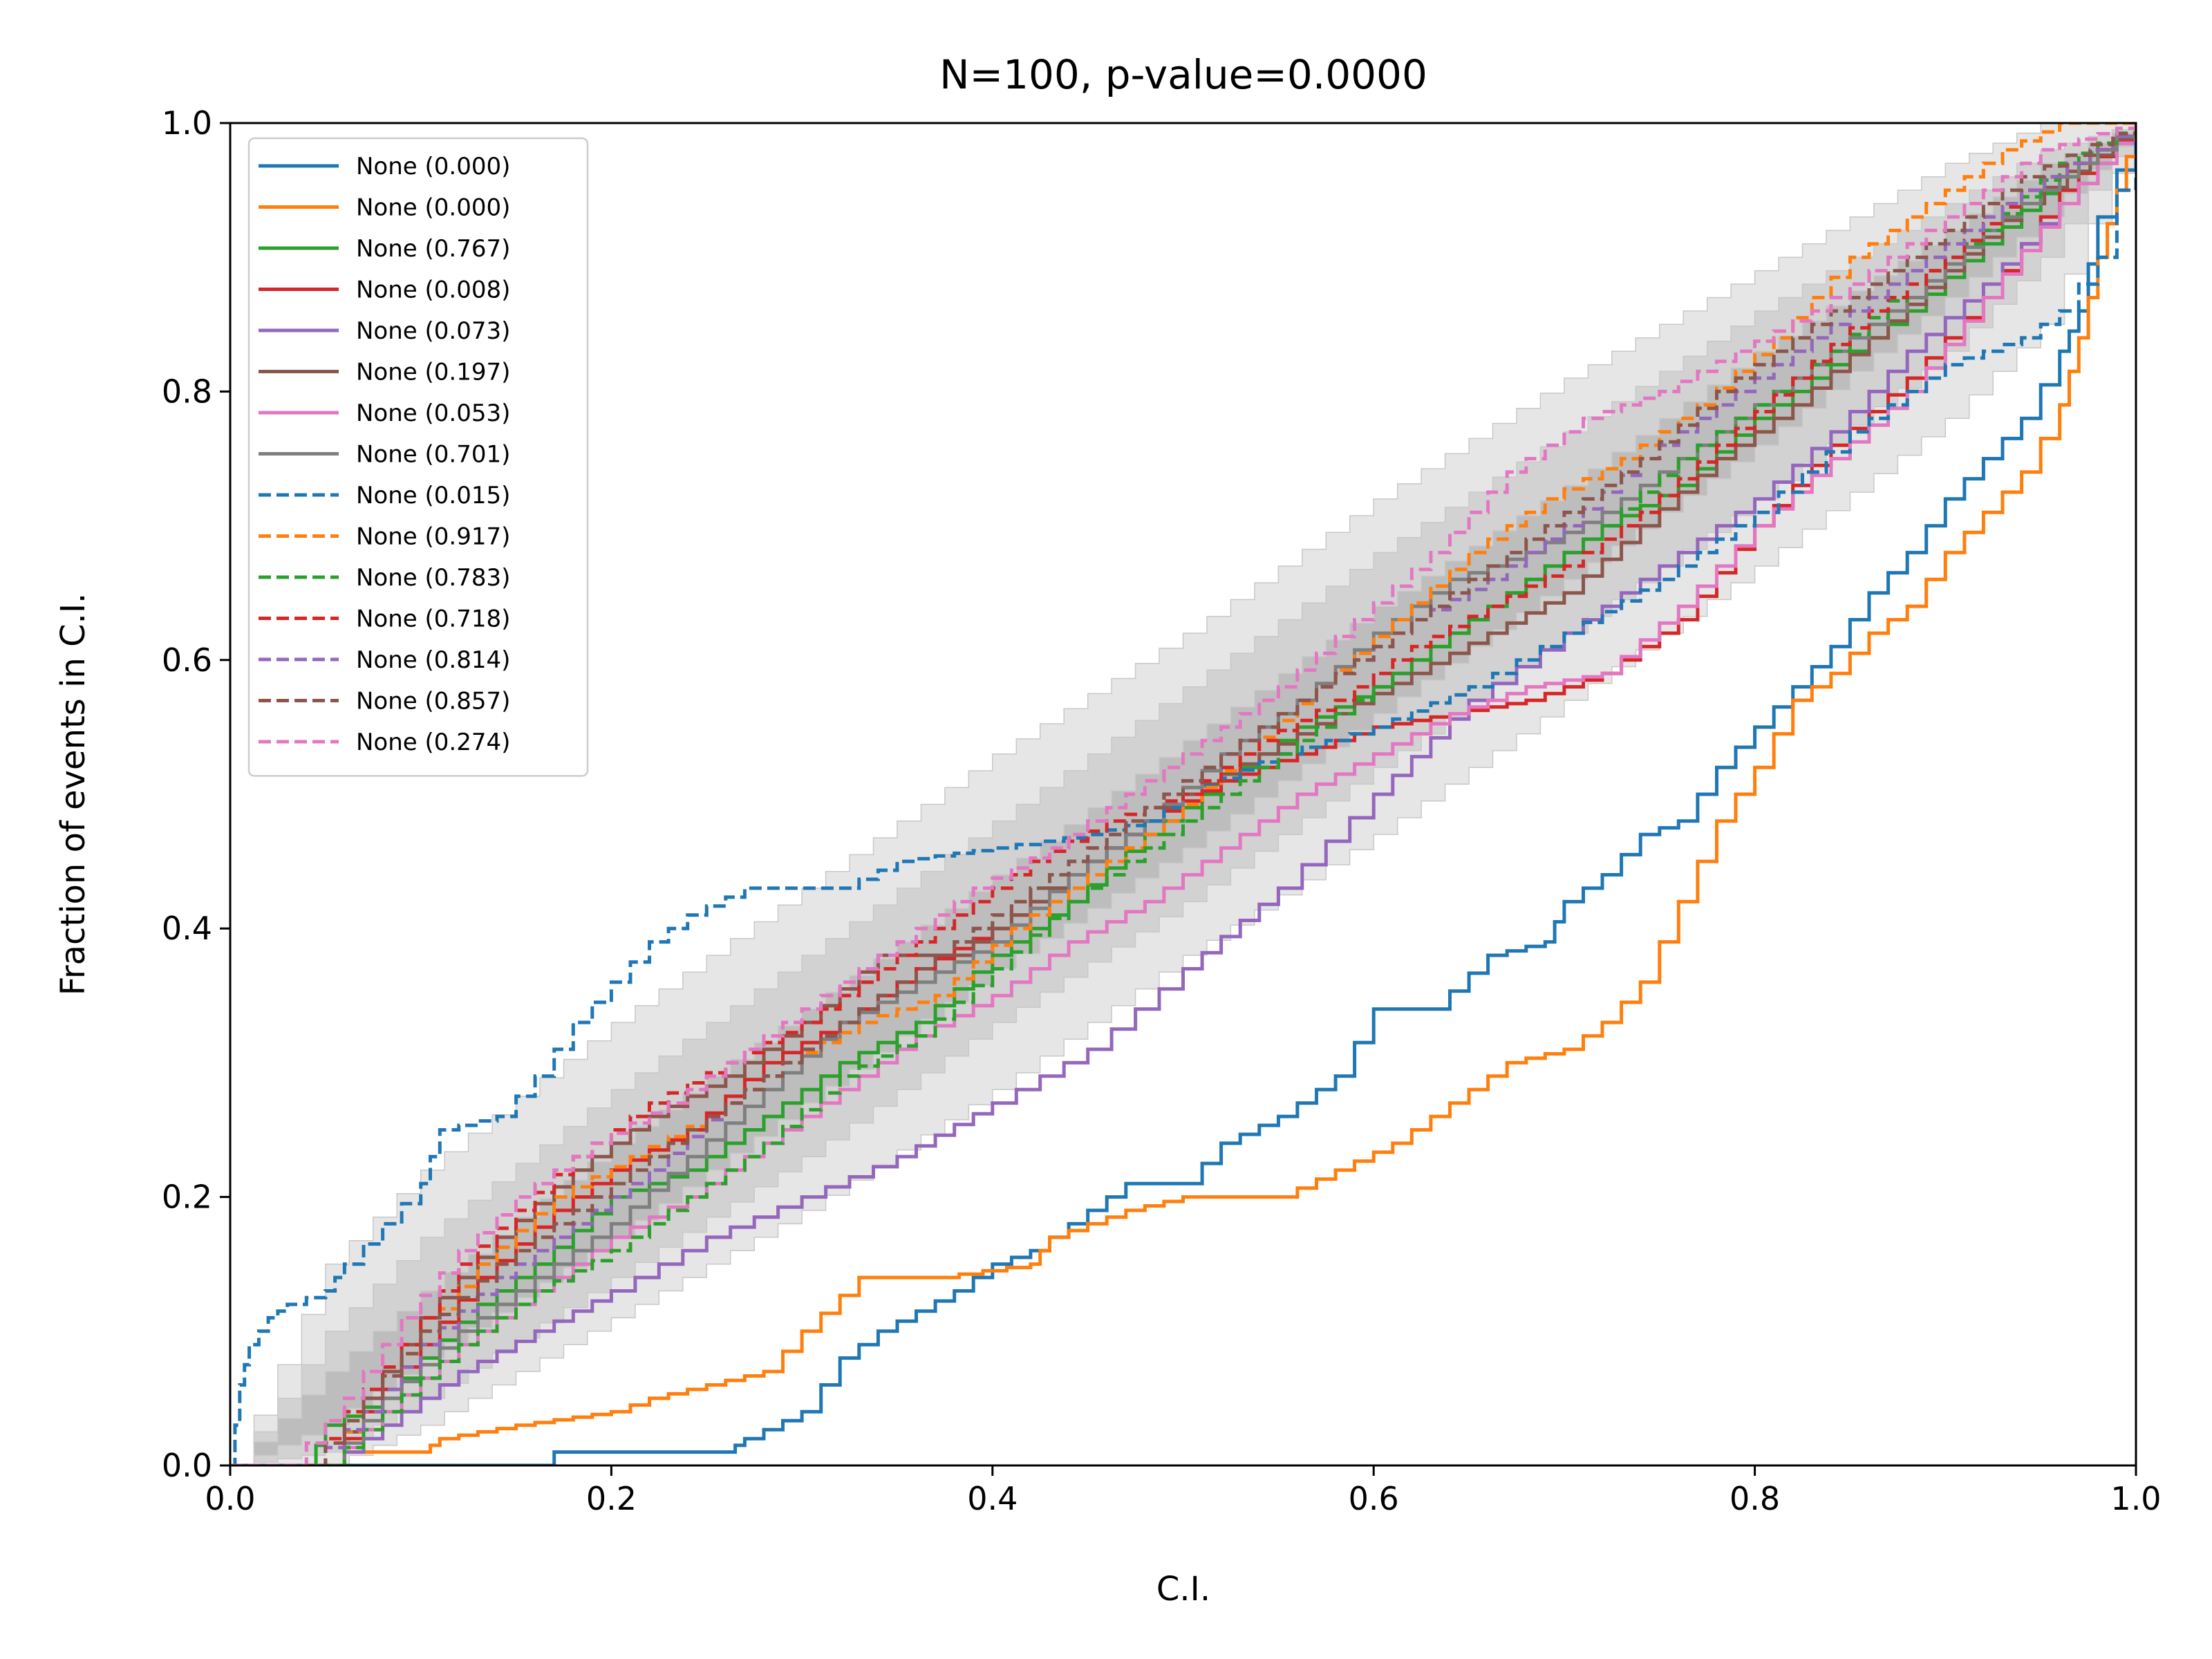  Describe the element at coordinates (433, 290) in the screenshot. I see `legend-label: None (0.008)` at that location.